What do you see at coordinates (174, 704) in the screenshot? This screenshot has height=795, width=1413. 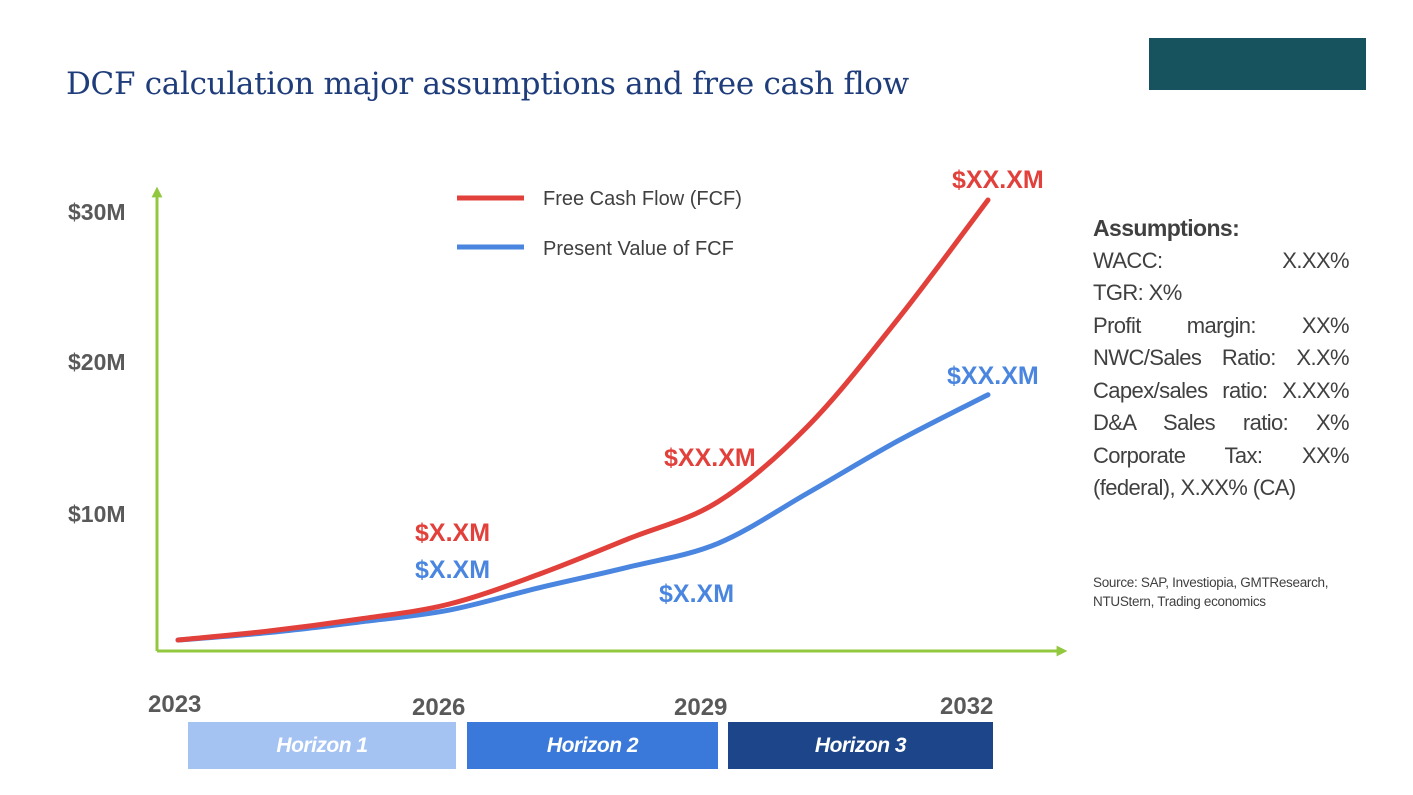 I see `x-tick-2023: 2023` at bounding box center [174, 704].